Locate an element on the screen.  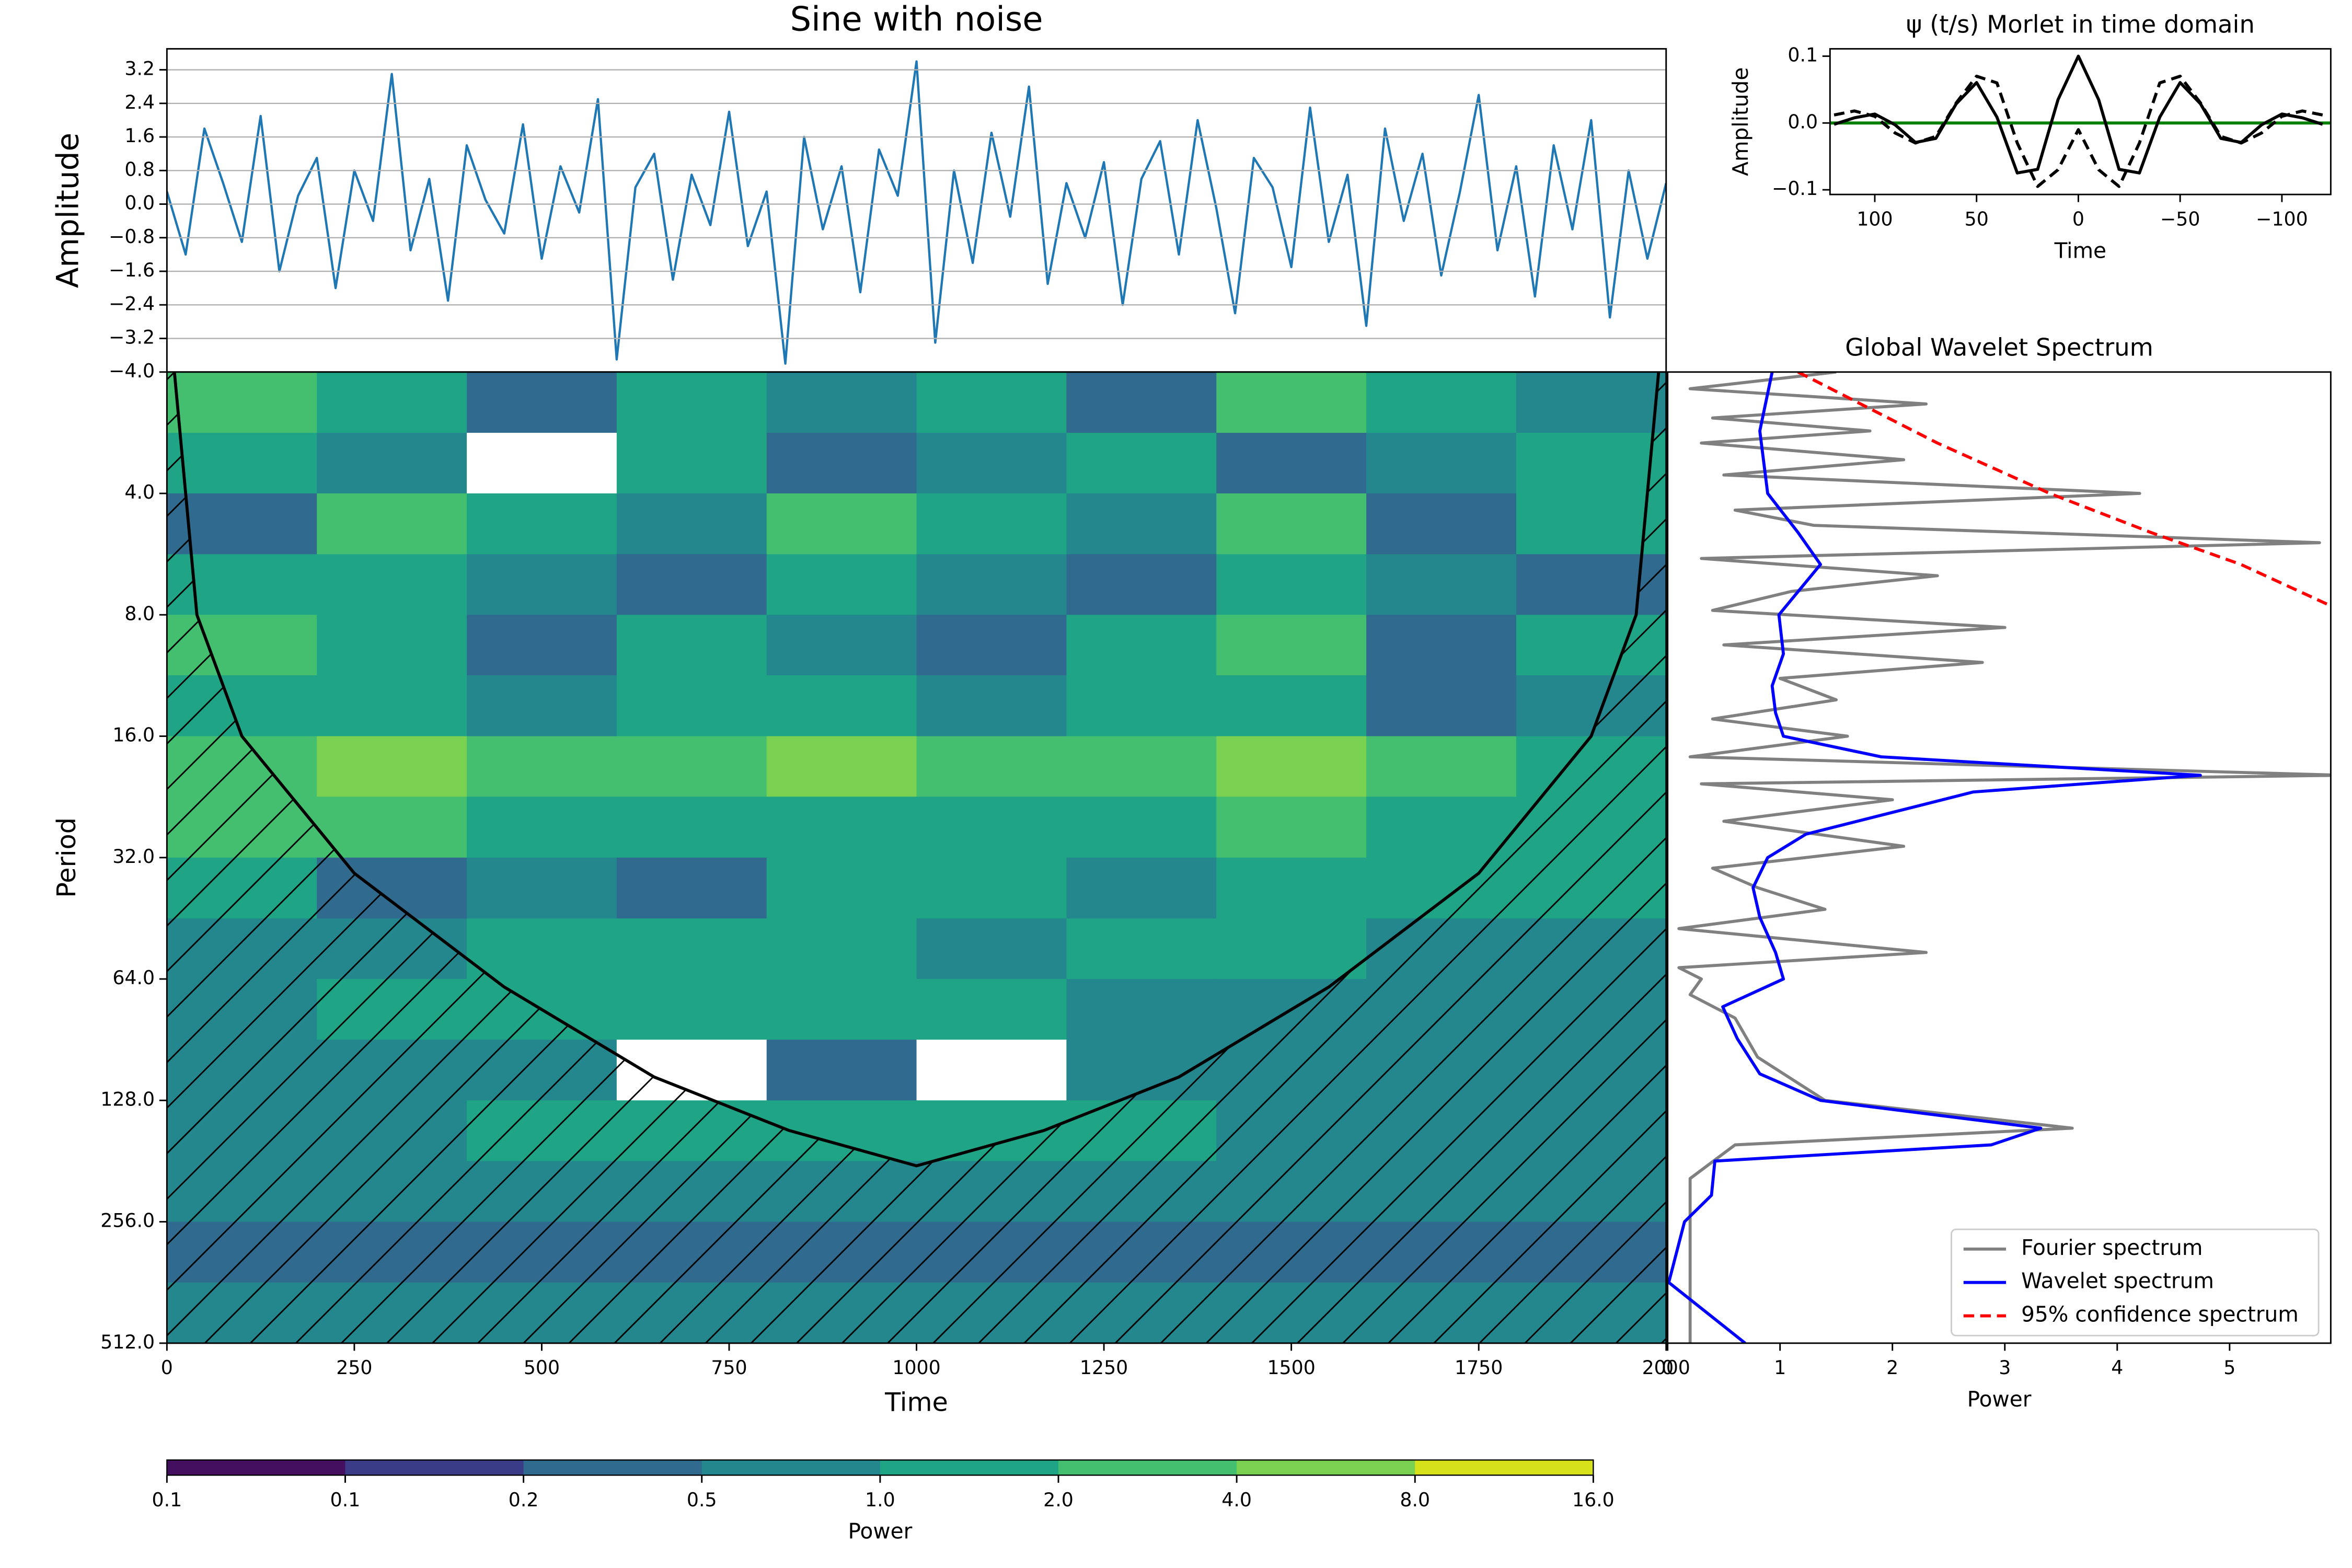
x-tick-label: 2000 is located at coordinates (1666, 1367).